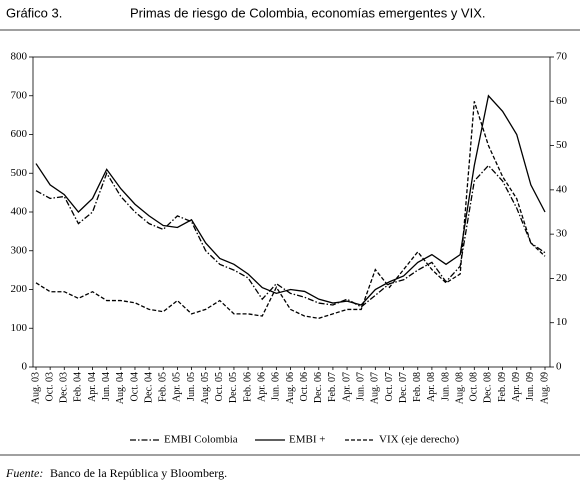 This screenshot has width=580, height=491. Describe the element at coordinates (25, 367) in the screenshot. I see `y-tick-label: 0` at that location.